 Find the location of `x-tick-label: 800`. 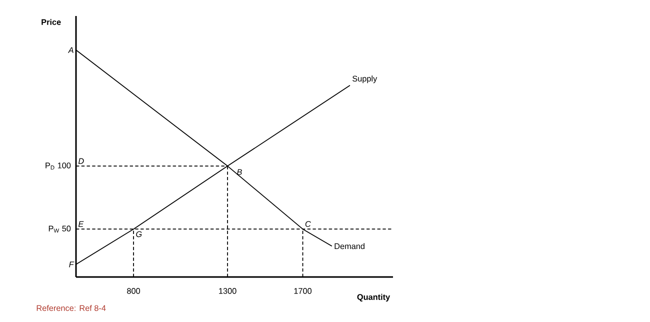

x-tick-label: 800 is located at coordinates (133, 291).